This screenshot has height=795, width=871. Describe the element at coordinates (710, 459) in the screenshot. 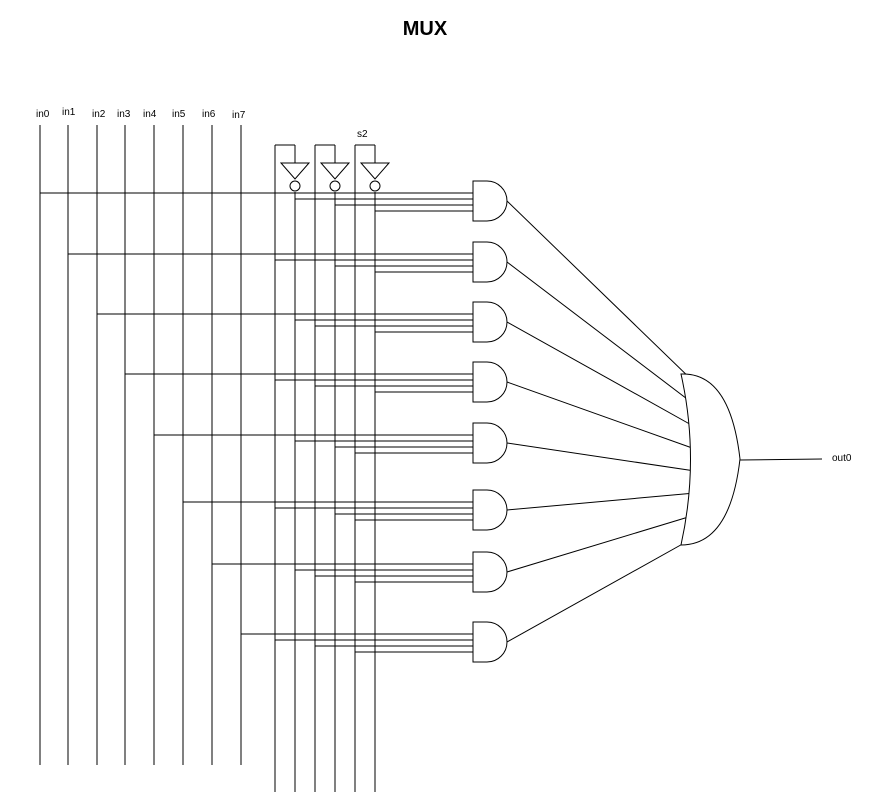

I see `or-gate` at that location.